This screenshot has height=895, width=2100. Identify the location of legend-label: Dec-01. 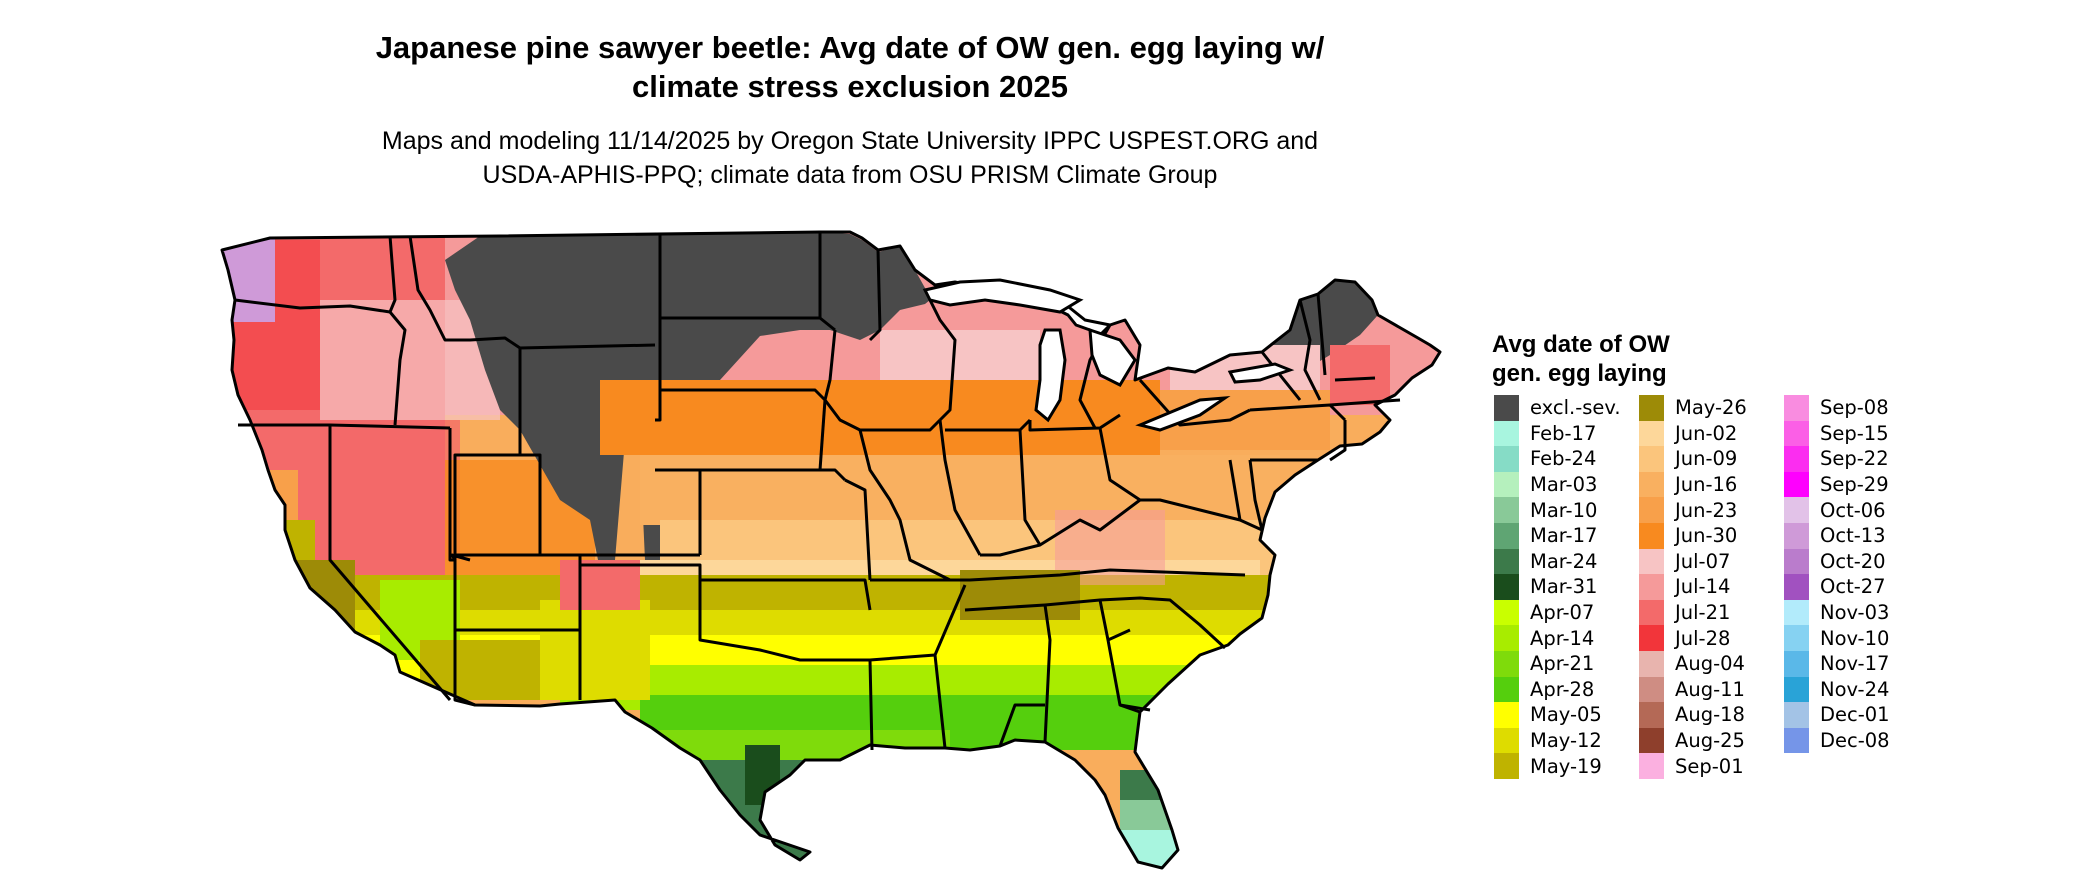
(1855, 715).